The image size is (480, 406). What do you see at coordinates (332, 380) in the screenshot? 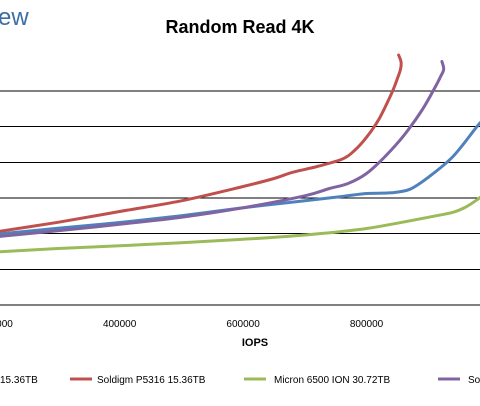
I see `legend-label: Micron 6500 ION 30.72TB` at bounding box center [332, 380].